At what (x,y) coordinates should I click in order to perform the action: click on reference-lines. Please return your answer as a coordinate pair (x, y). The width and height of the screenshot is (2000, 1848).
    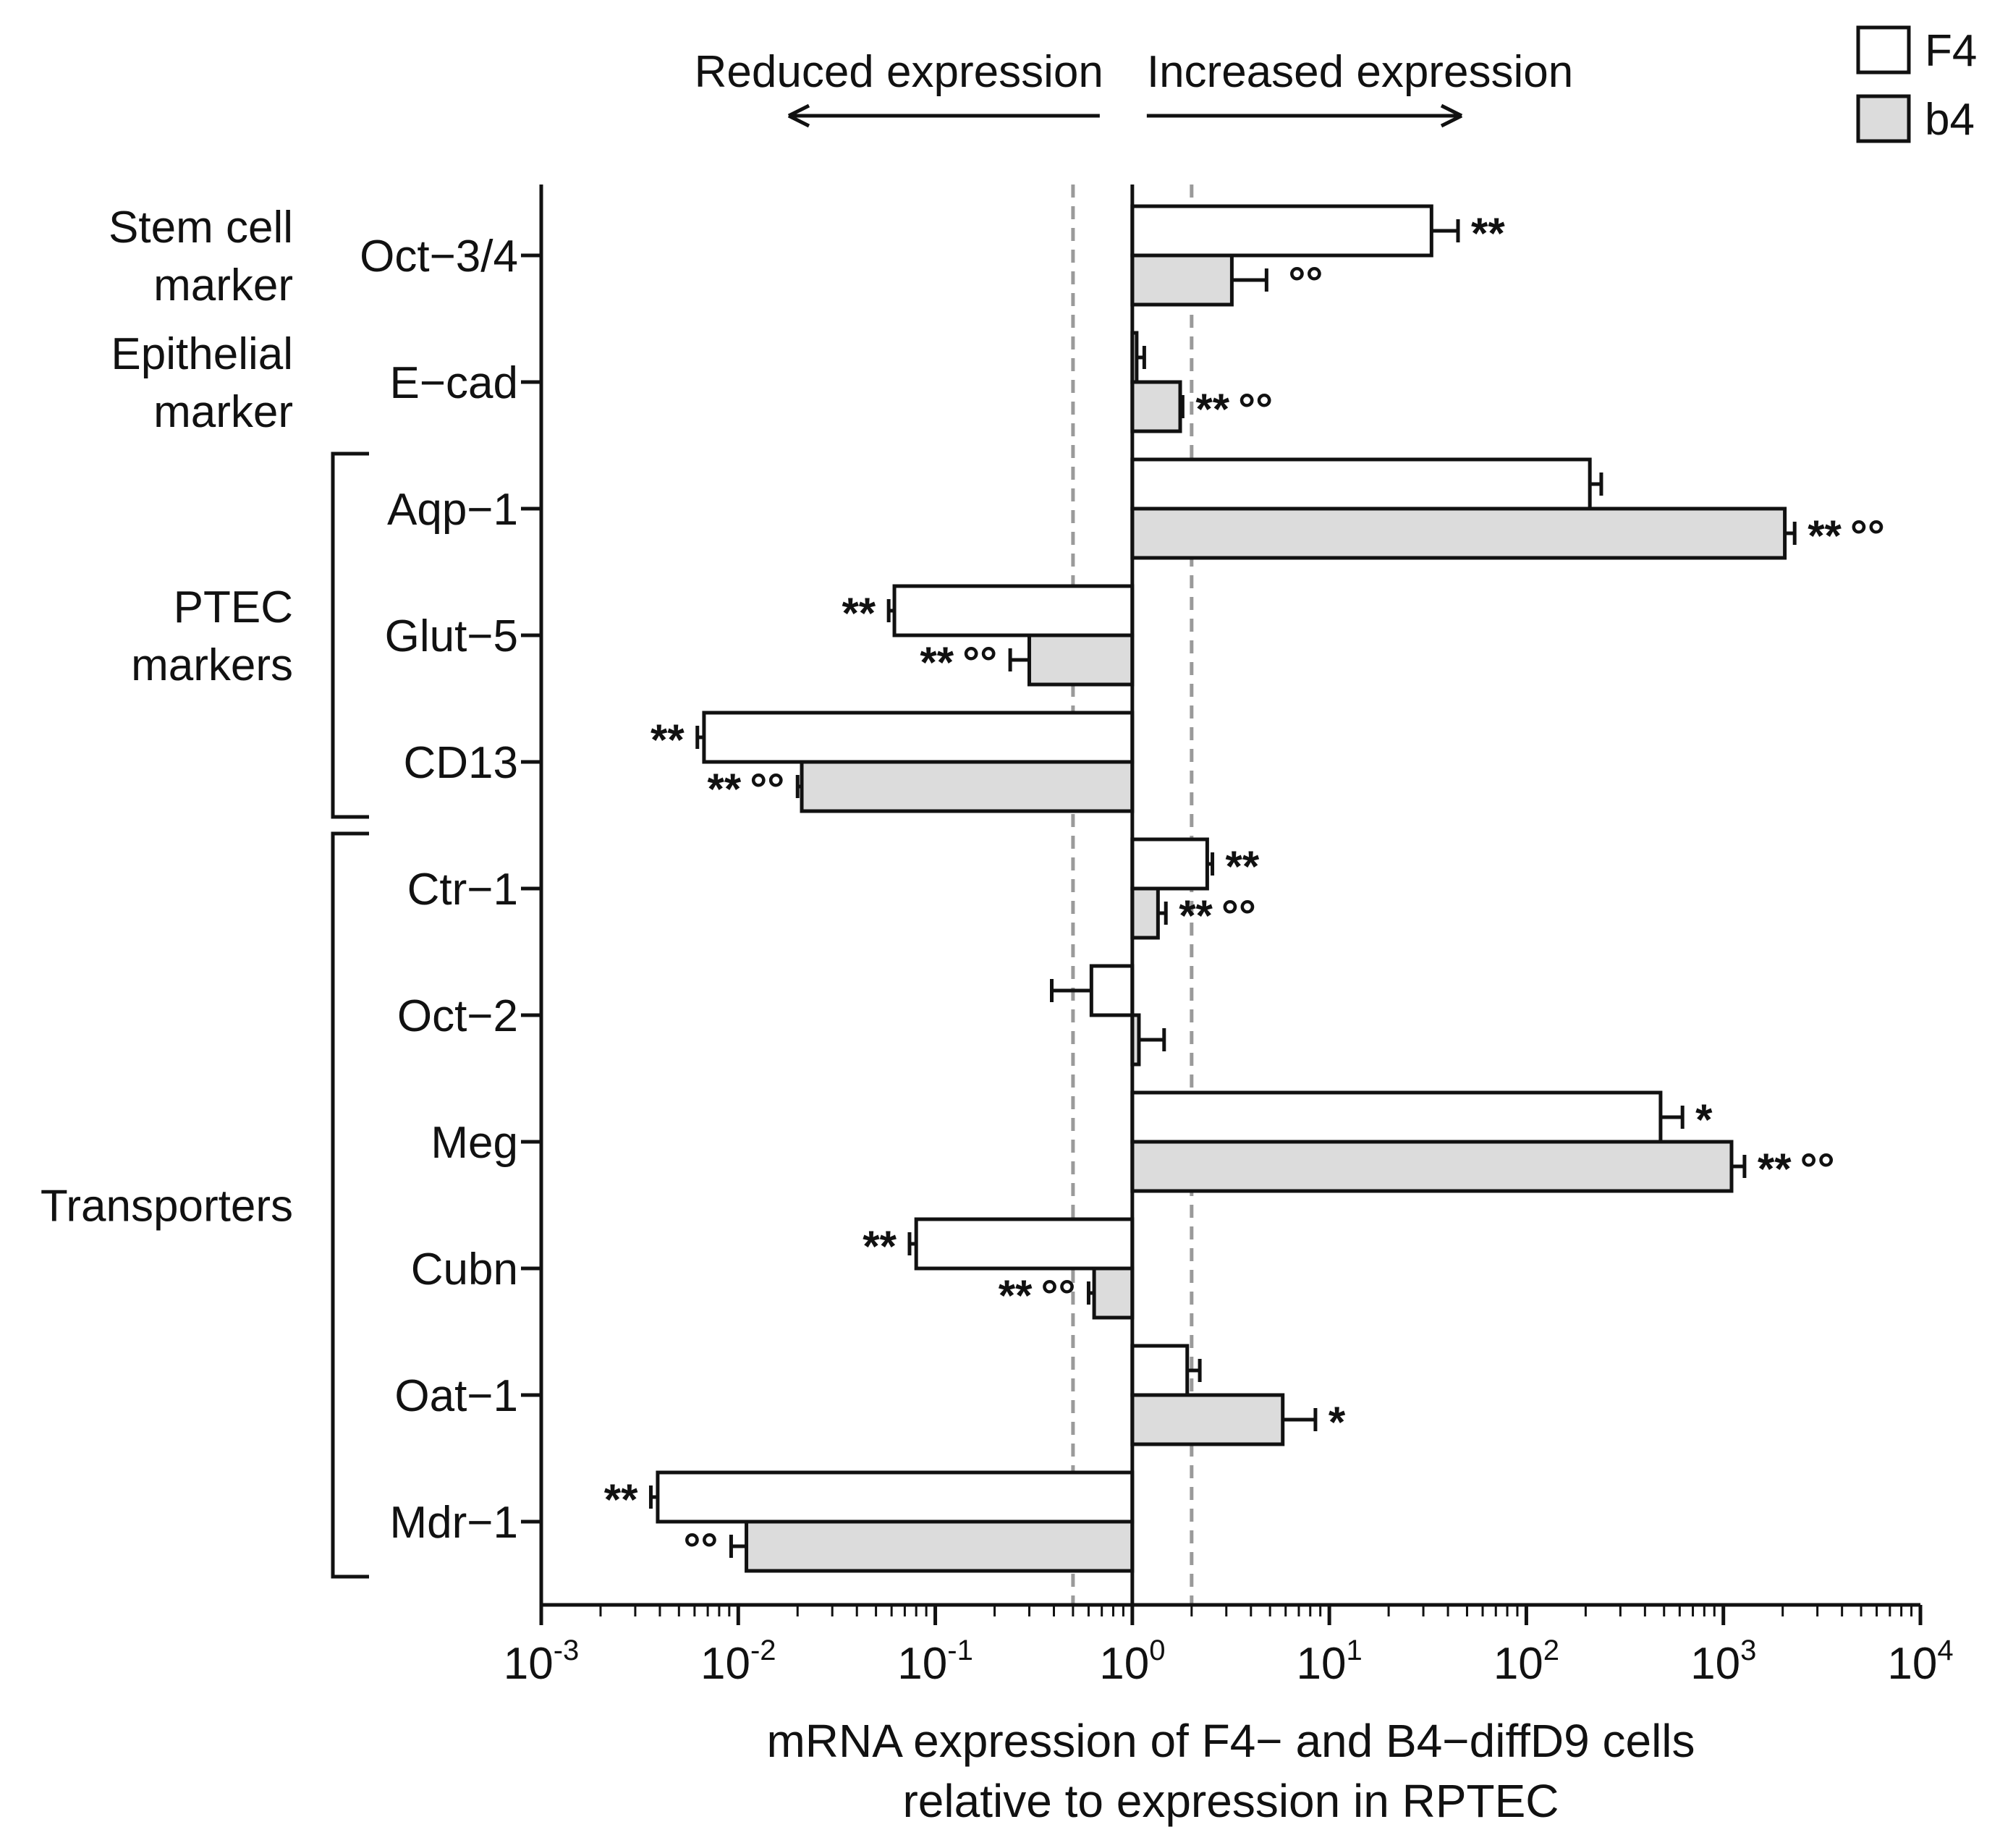
    Looking at the image, I should click on (1132, 895).